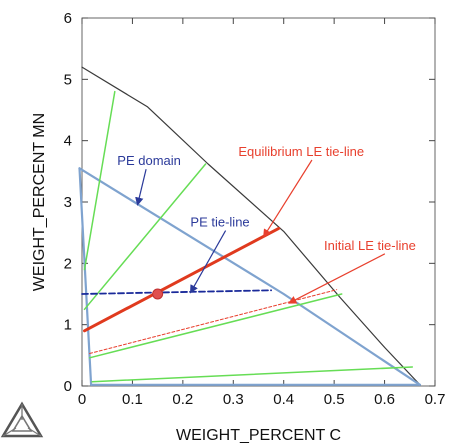  What do you see at coordinates (182, 399) in the screenshot?
I see `x-tick-label: 0.2` at bounding box center [182, 399].